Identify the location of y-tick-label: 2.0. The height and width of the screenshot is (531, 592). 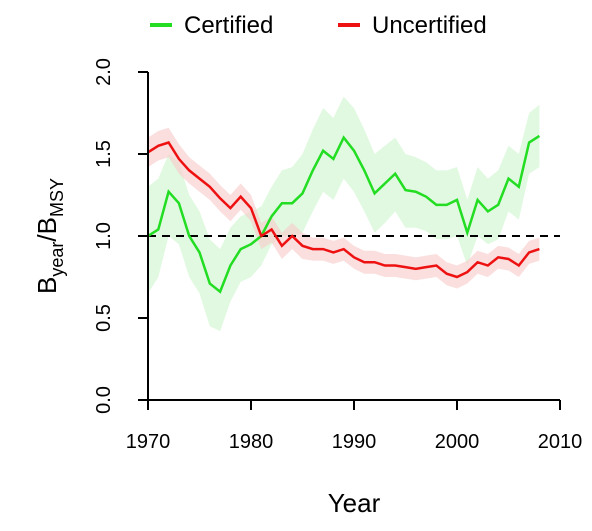
(104, 72).